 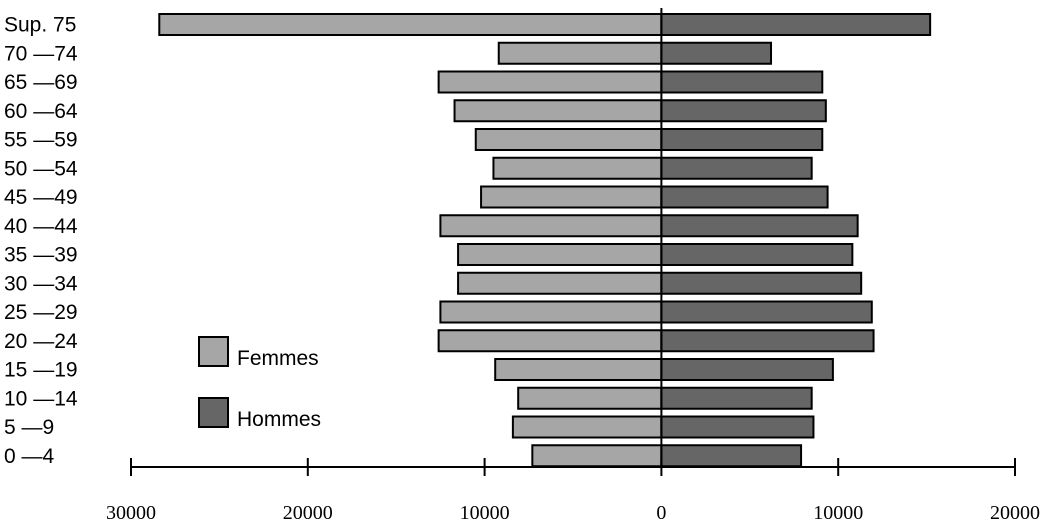 What do you see at coordinates (131, 513) in the screenshot?
I see `x-tick-label: 30000` at bounding box center [131, 513].